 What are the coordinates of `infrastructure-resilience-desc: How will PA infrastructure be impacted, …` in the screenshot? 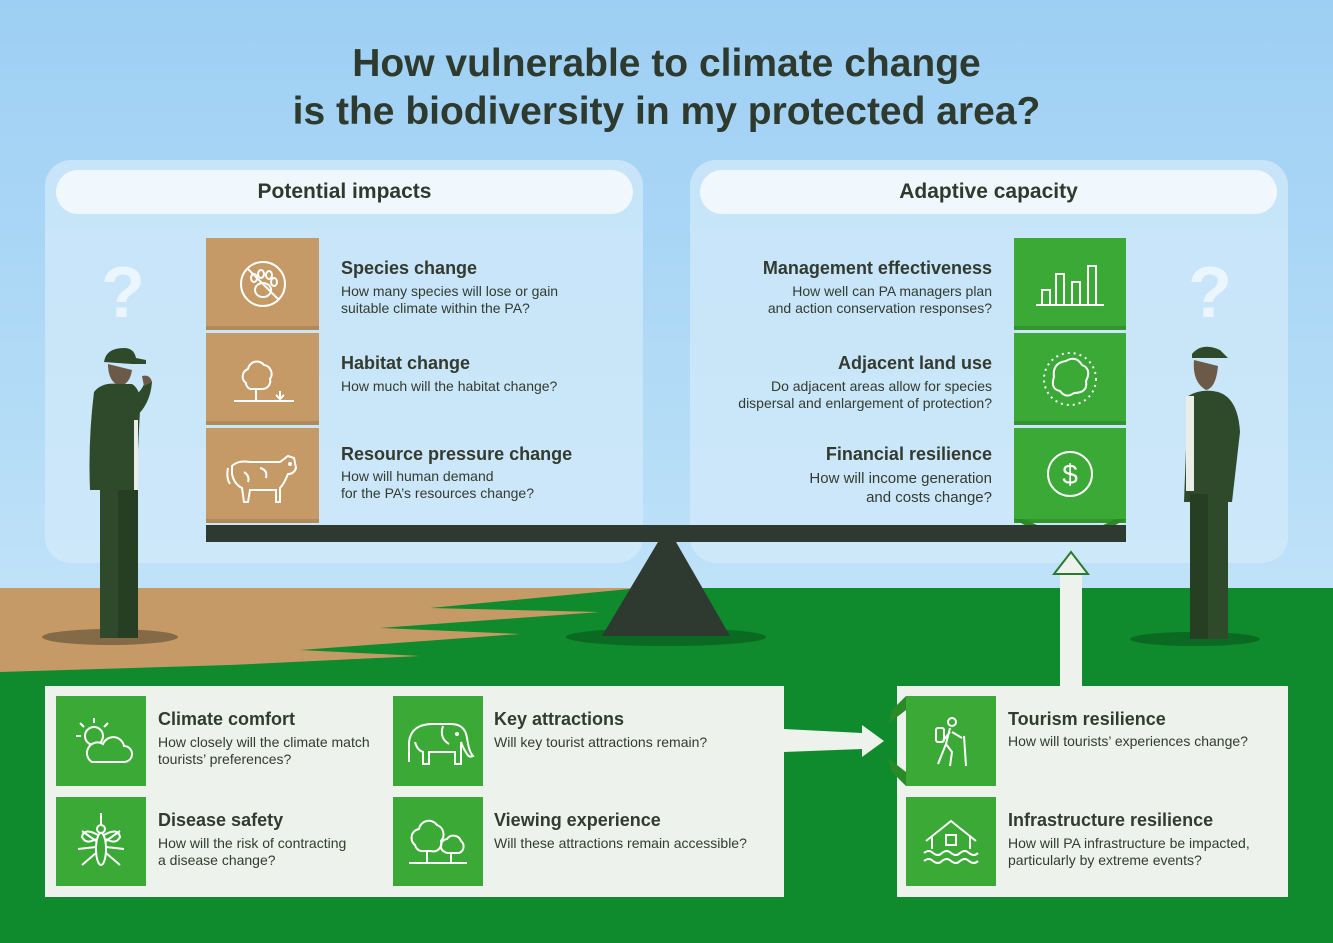 It's located at (1129, 852).